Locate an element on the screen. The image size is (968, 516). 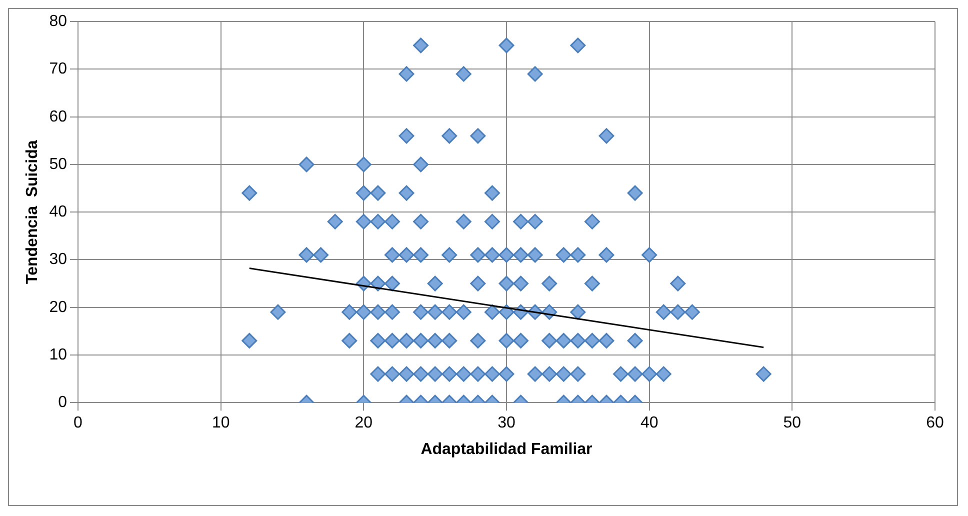
x-axis-title: Adaptabilidad Familiar is located at coordinates (506, 449).